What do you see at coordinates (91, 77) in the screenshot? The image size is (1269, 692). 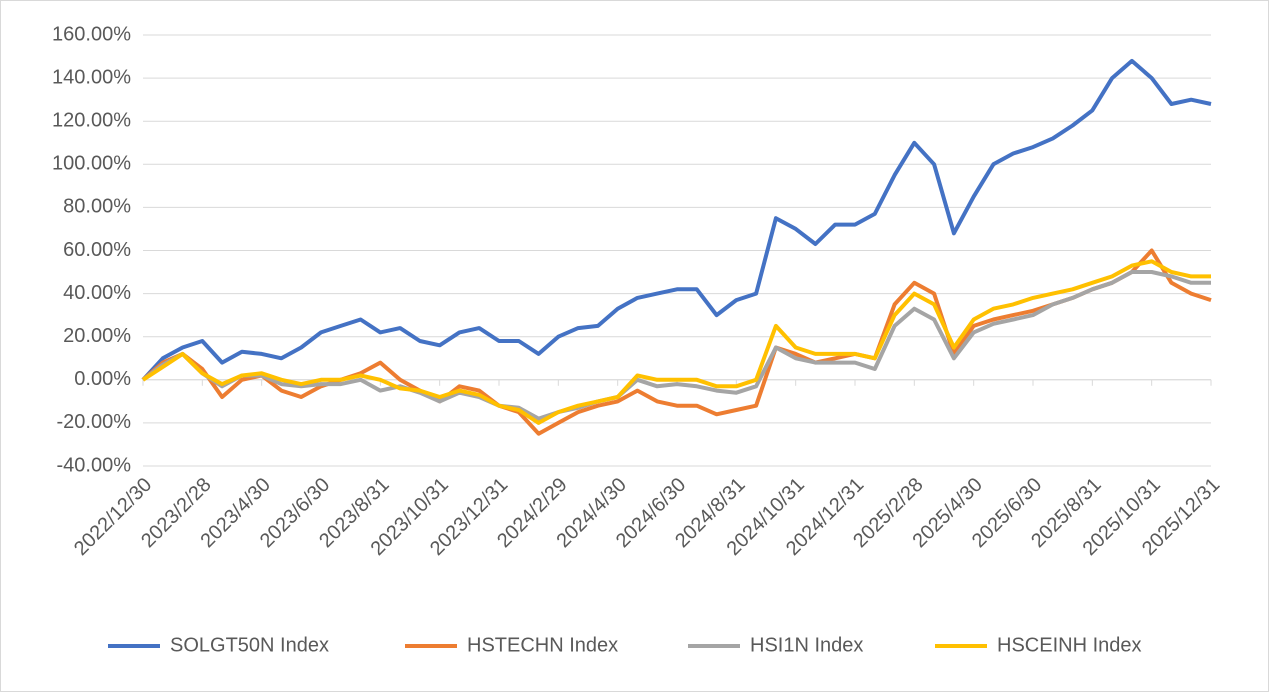 I see `y-tick-label: 140.00%` at bounding box center [91, 77].